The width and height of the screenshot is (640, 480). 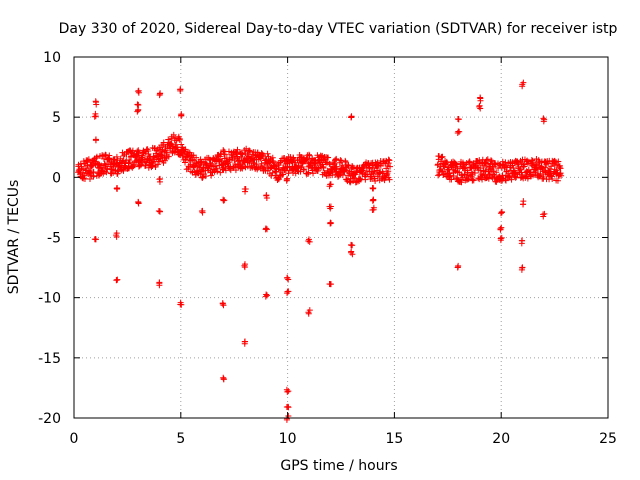 What do you see at coordinates (608, 439) in the screenshot?
I see `x-tick-label: 25` at bounding box center [608, 439].